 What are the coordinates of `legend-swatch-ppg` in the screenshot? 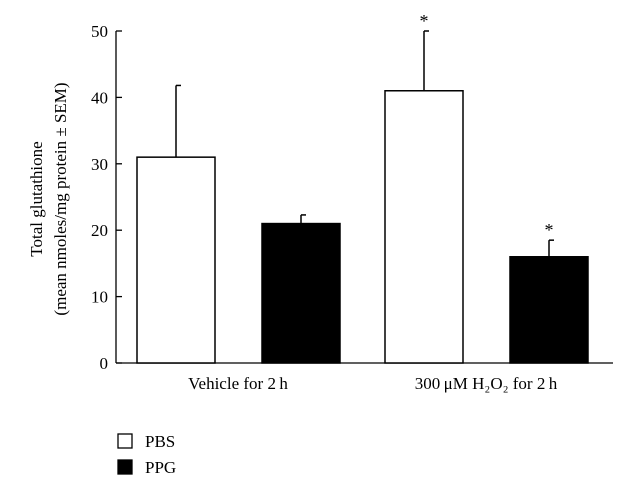 It's located at (125, 467).